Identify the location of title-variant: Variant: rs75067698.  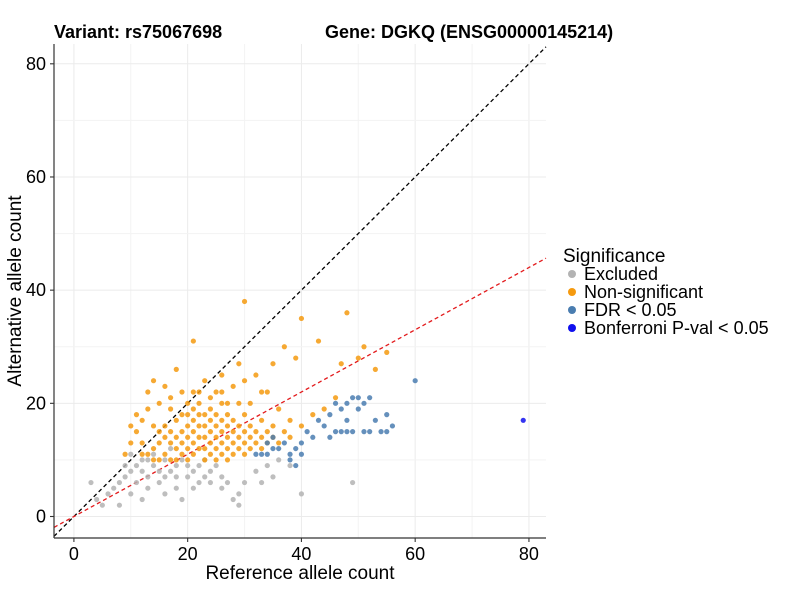
(138, 32).